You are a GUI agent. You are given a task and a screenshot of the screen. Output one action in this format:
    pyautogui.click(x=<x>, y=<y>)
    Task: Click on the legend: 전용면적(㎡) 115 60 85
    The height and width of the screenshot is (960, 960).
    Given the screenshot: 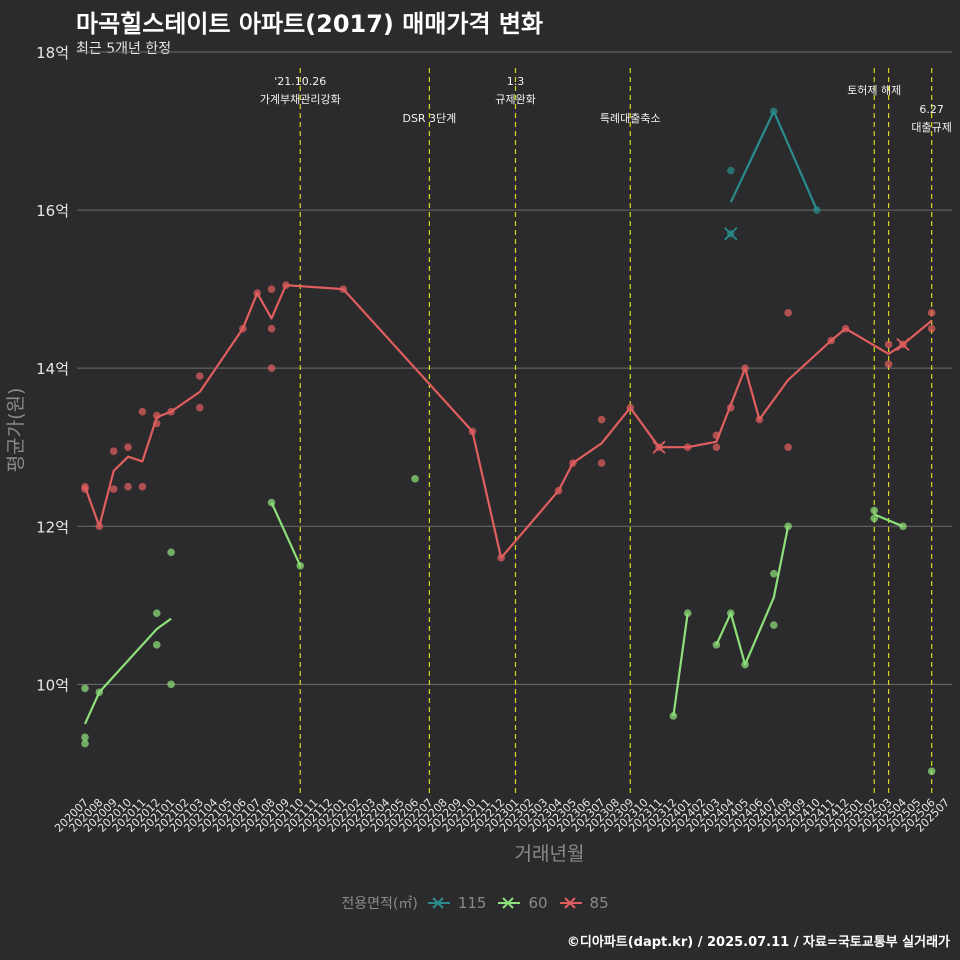 What is the action you would take?
    pyautogui.click(x=480, y=903)
    